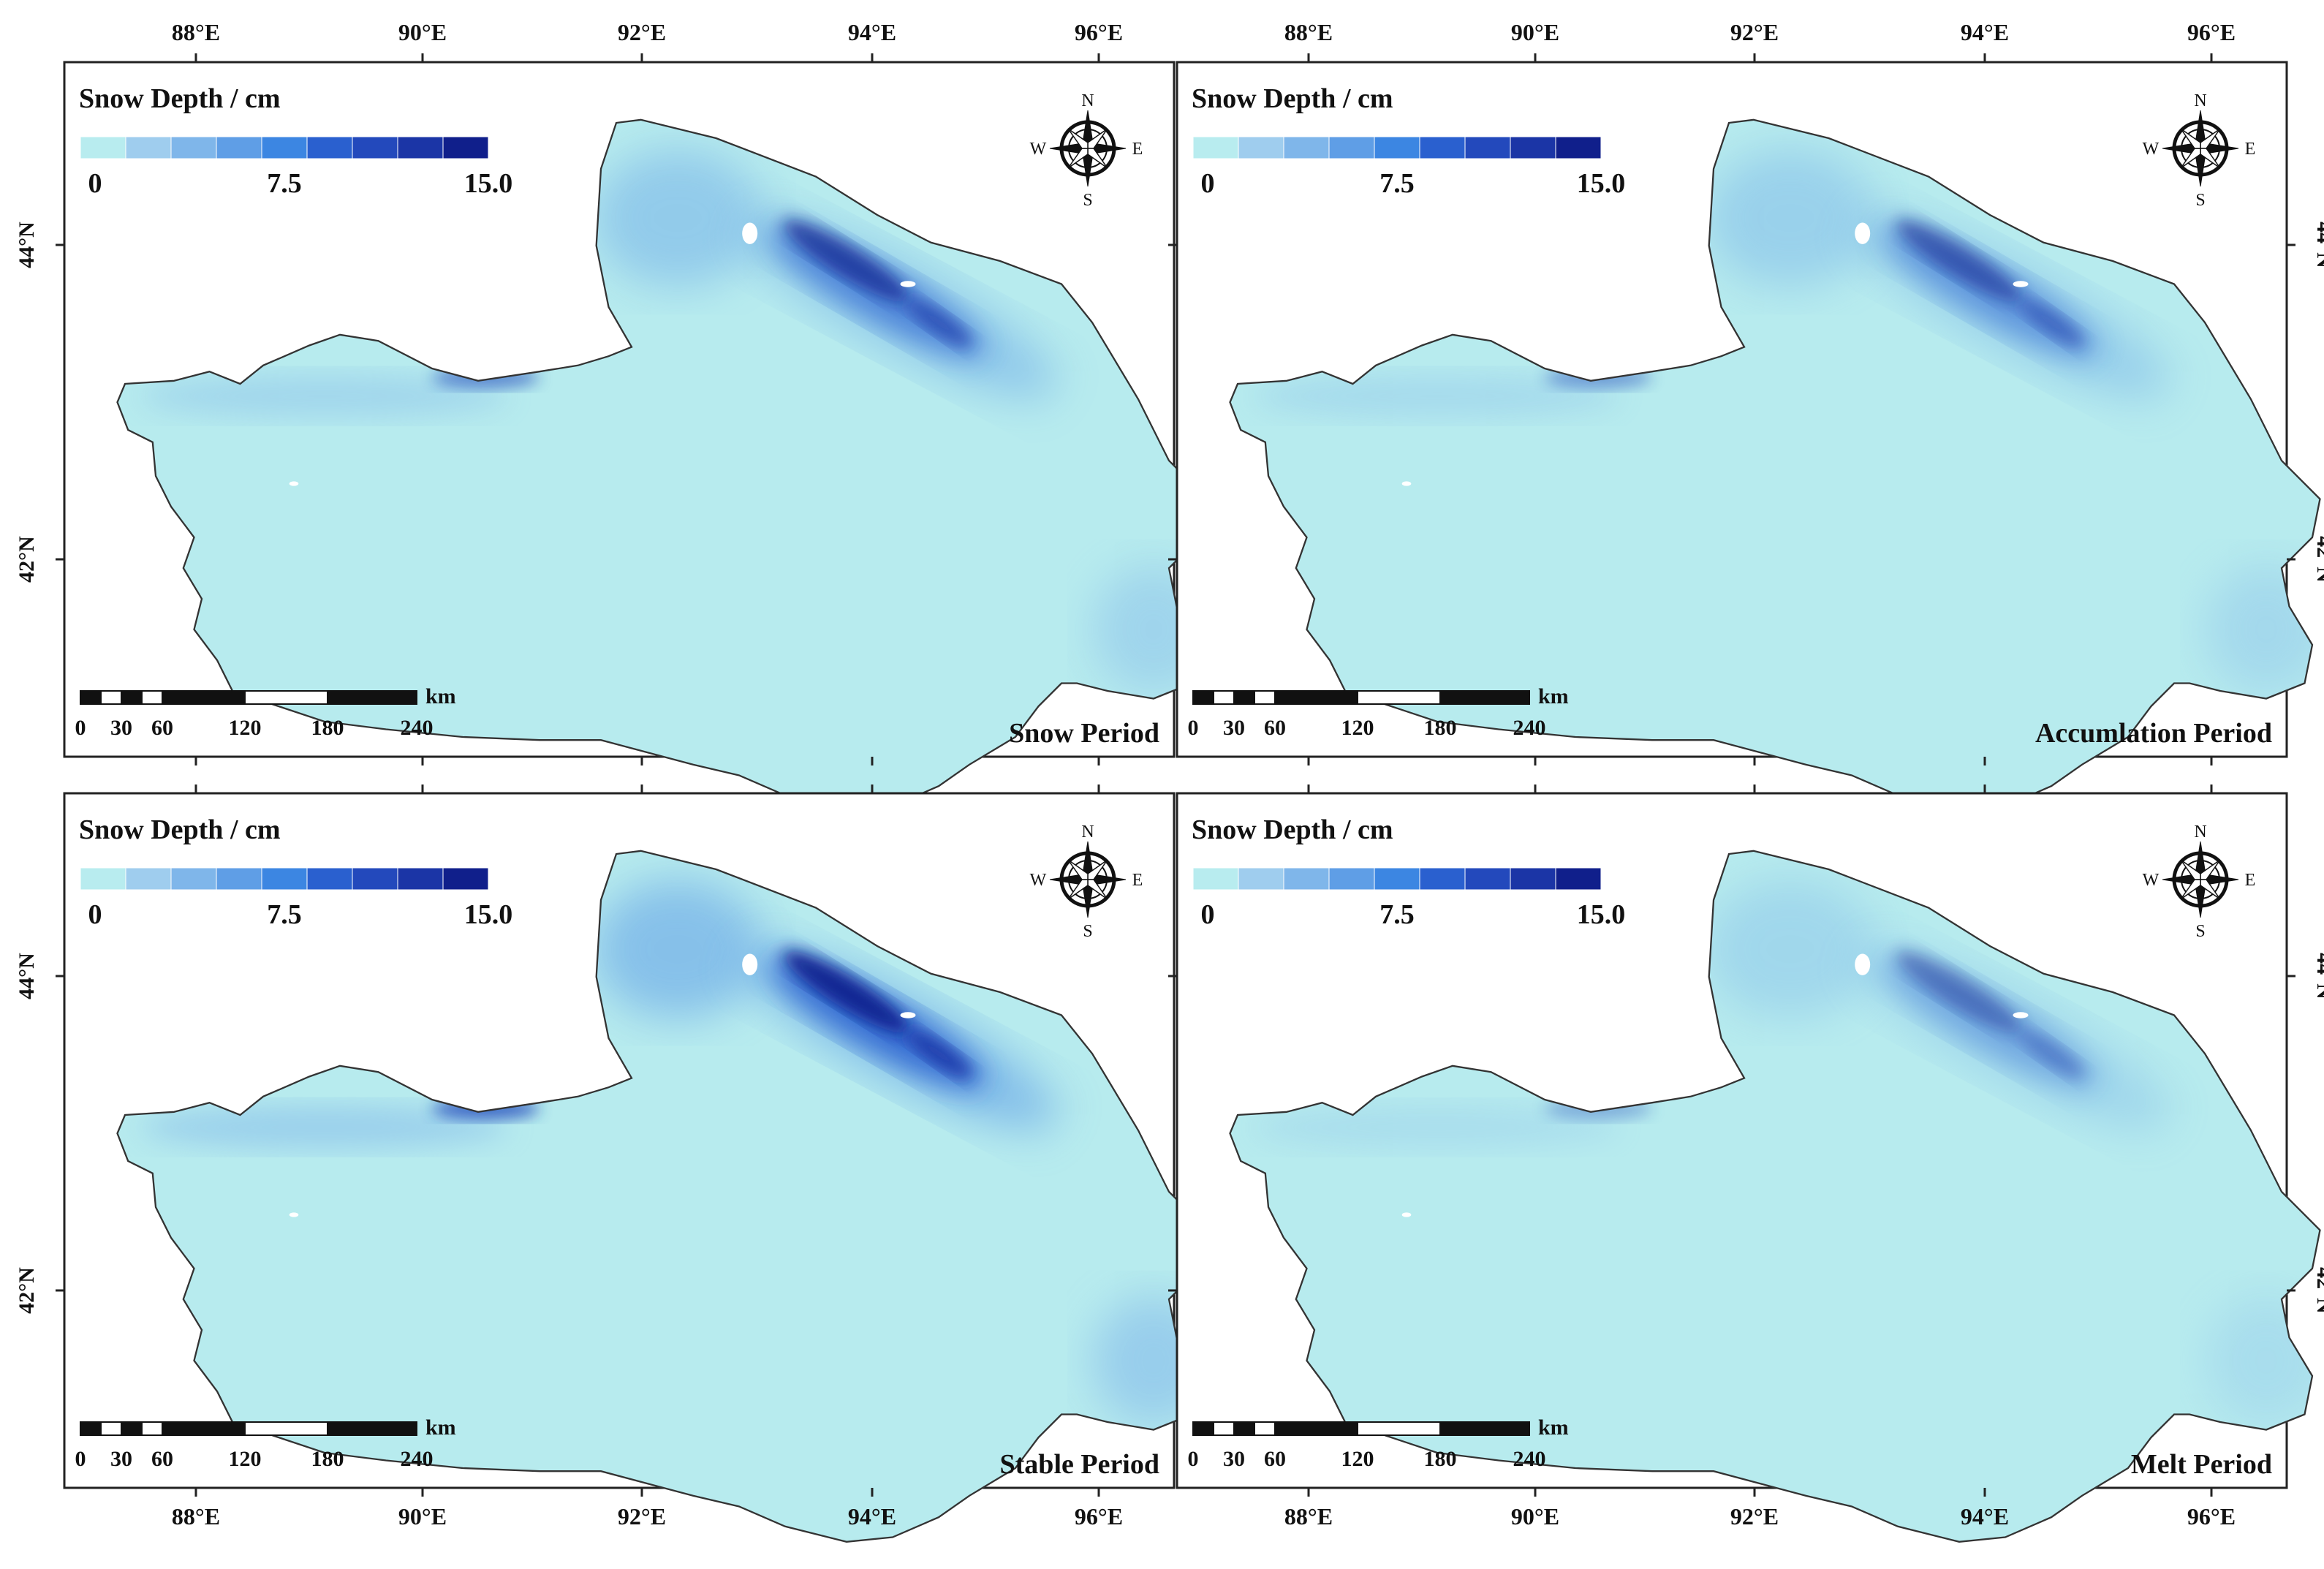  I want to click on longitude-label: 92°E, so click(642, 32).